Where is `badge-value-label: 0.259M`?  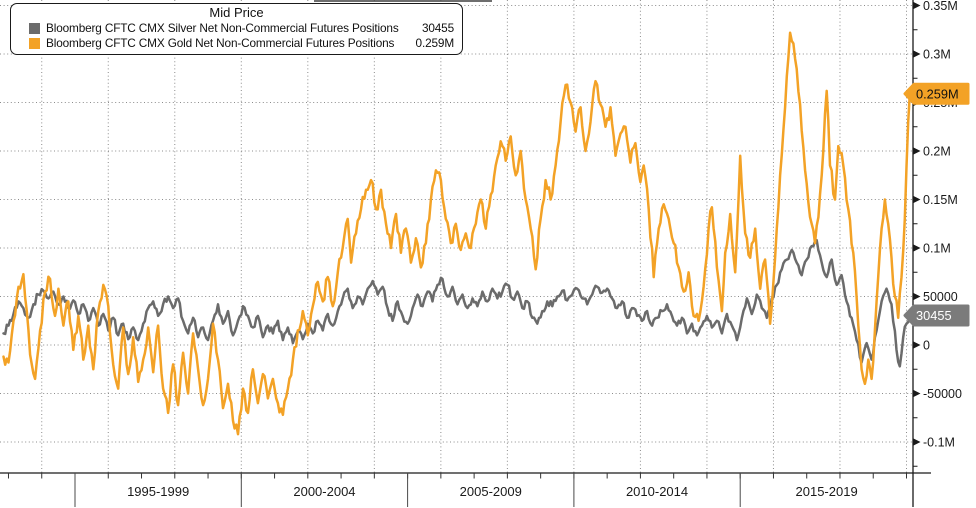 badge-value-label: 0.259M is located at coordinates (937, 93).